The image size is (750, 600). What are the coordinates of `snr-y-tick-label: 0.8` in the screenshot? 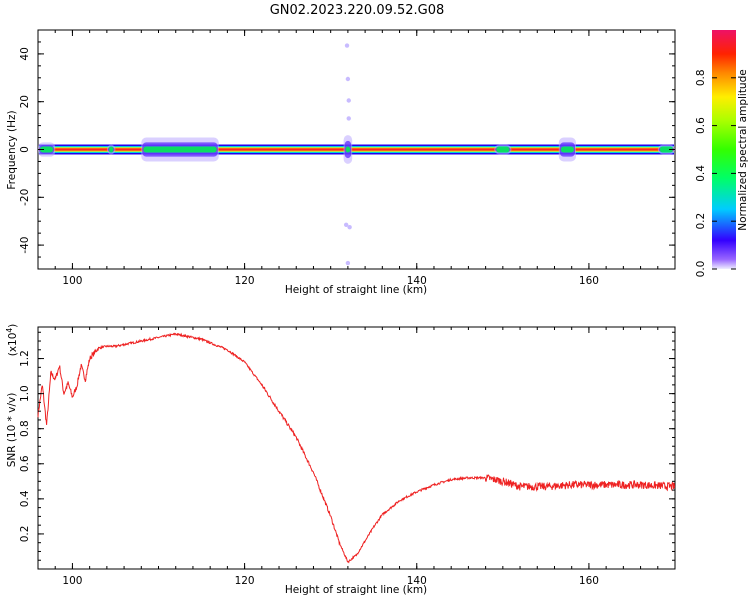 It's located at (25, 428).